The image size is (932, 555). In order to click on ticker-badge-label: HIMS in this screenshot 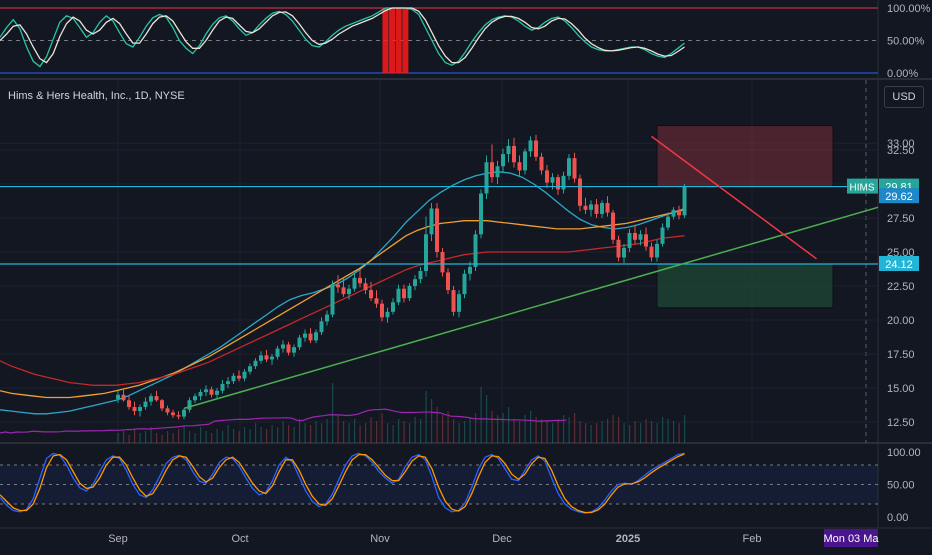, I will do `click(862, 188)`.